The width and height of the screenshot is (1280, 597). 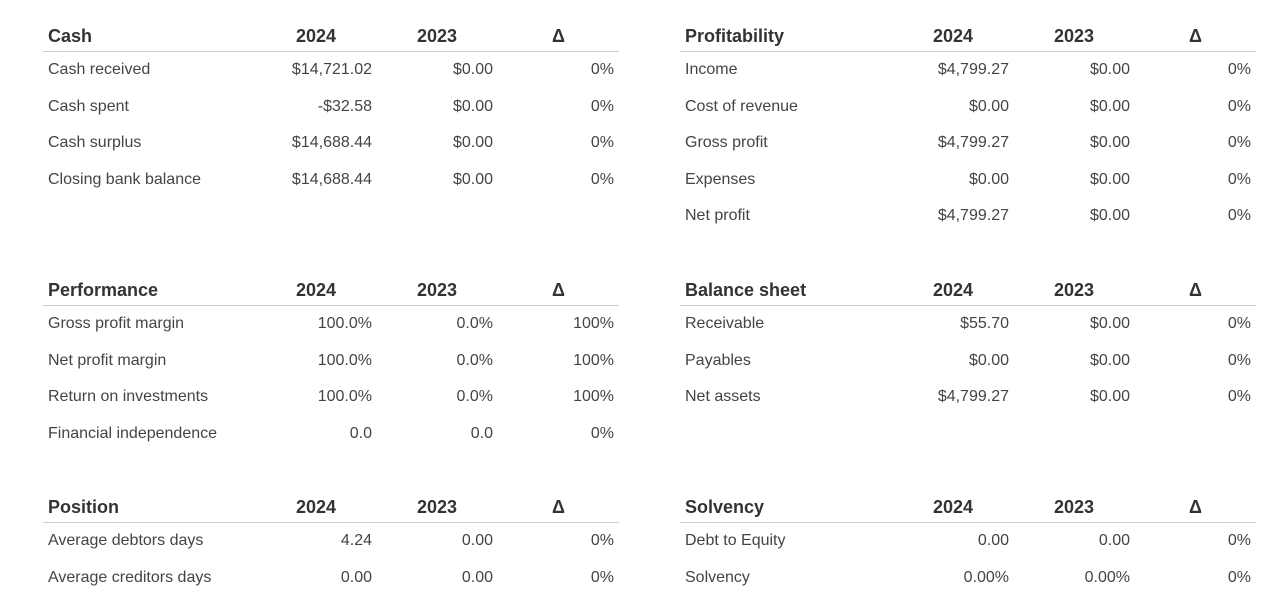 I want to click on table-row: Net assets $4,799.27 $0.00 0%, so click(x=968, y=397).